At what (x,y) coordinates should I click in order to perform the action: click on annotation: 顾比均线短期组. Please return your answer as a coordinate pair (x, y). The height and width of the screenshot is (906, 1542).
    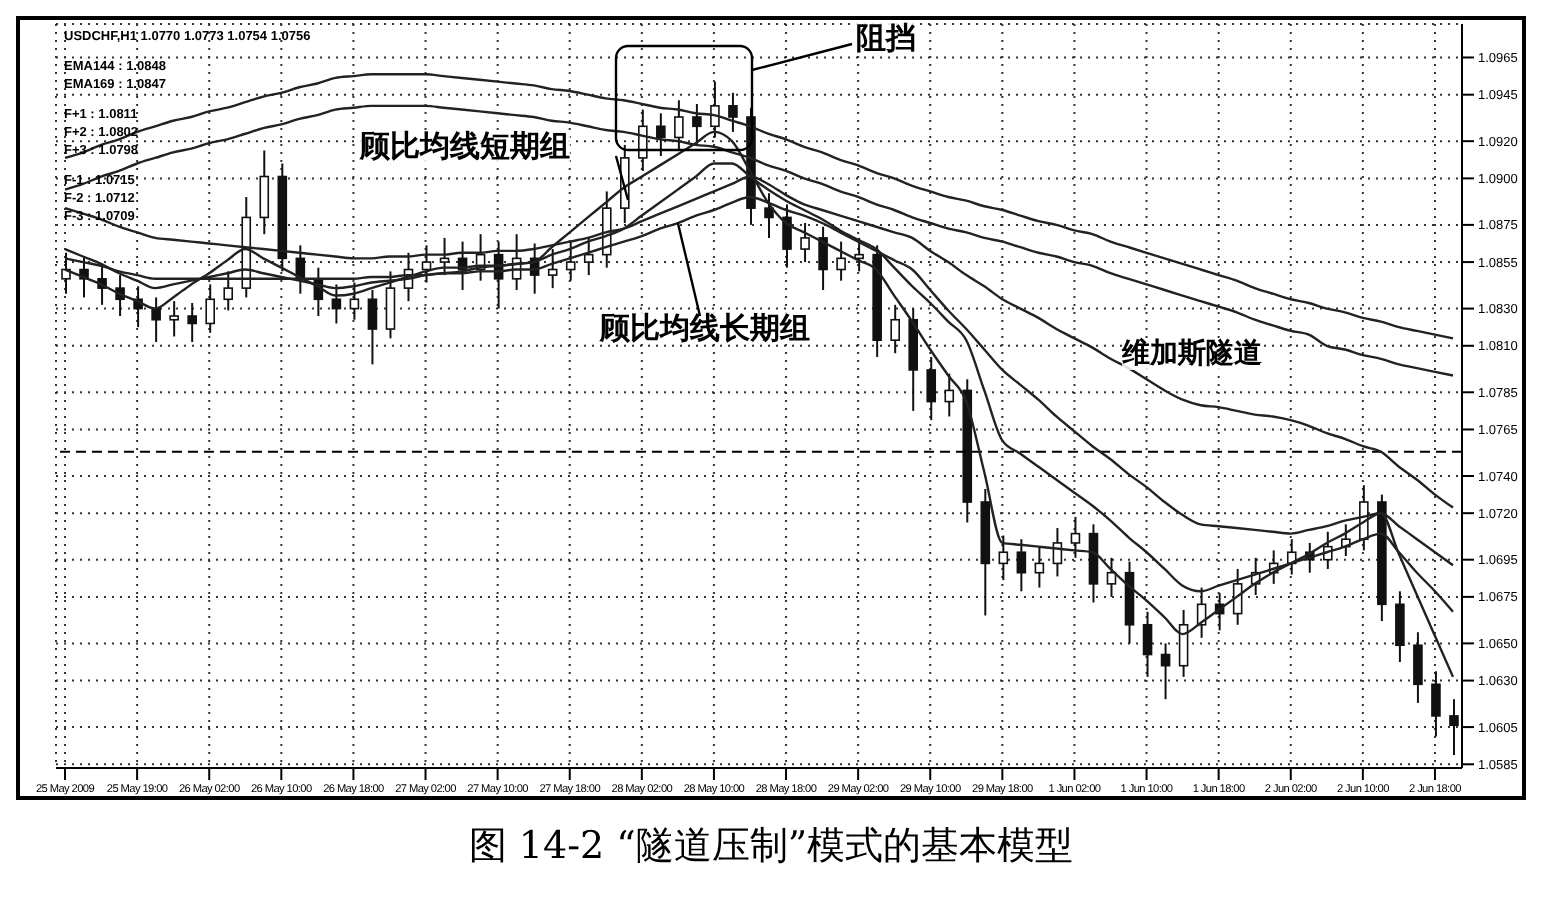
    Looking at the image, I should click on (465, 146).